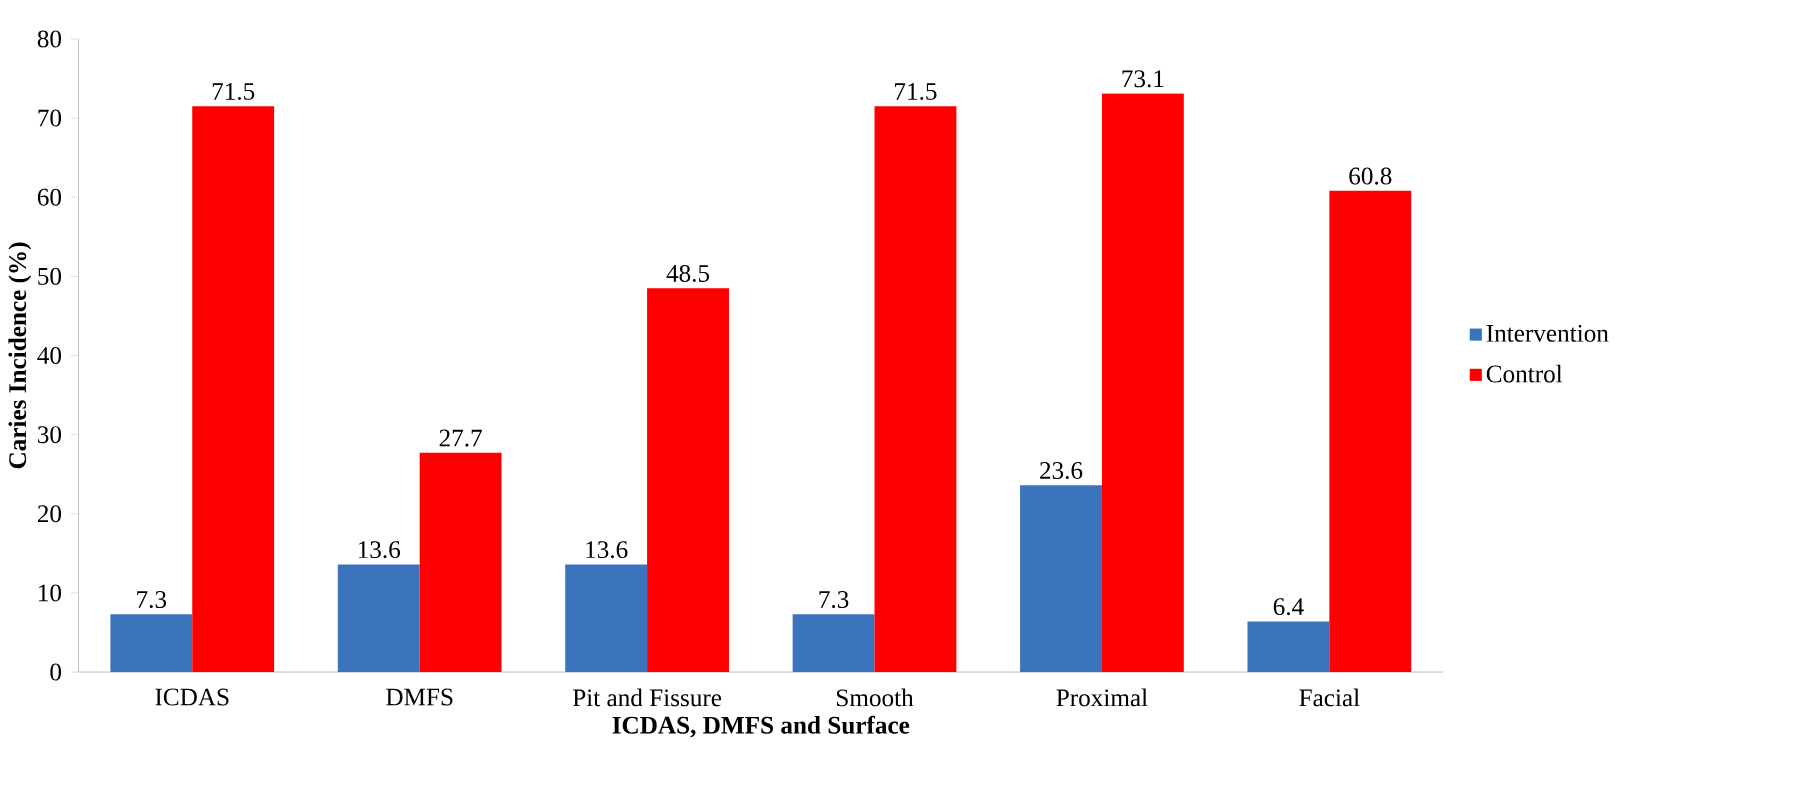 This screenshot has width=1798, height=797. Describe the element at coordinates (1547, 334) in the screenshot. I see `legend-label: Intervention` at that location.